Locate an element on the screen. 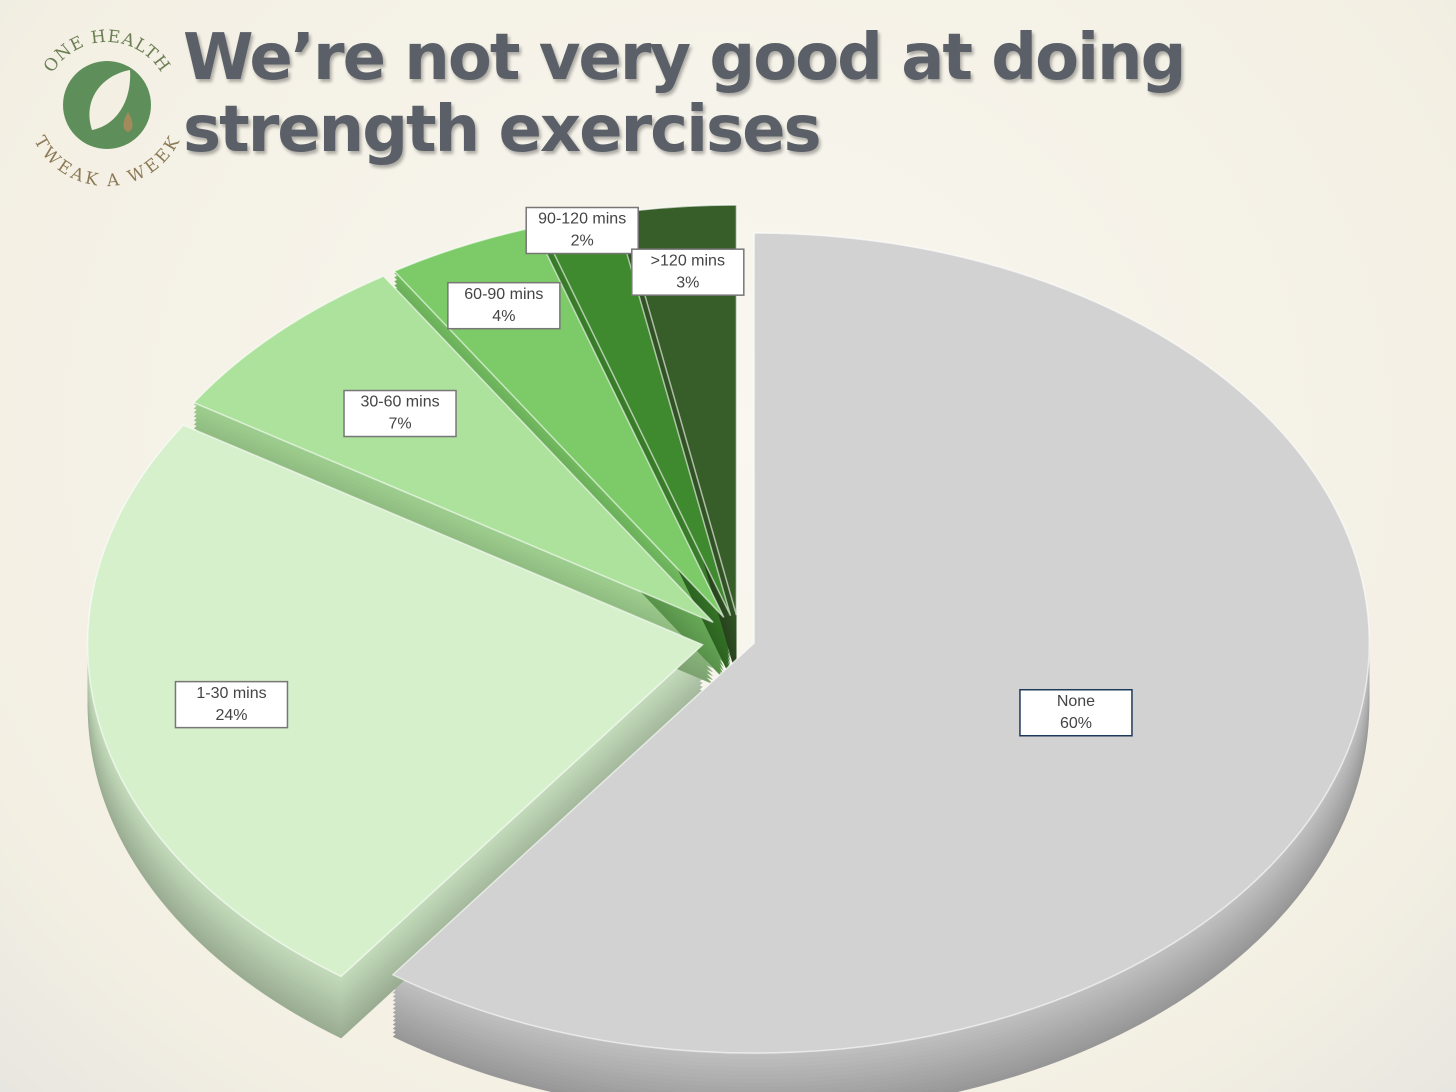 Image resolution: width=1456 pixels, height=1092 pixels. label-category: None is located at coordinates (1076, 701).